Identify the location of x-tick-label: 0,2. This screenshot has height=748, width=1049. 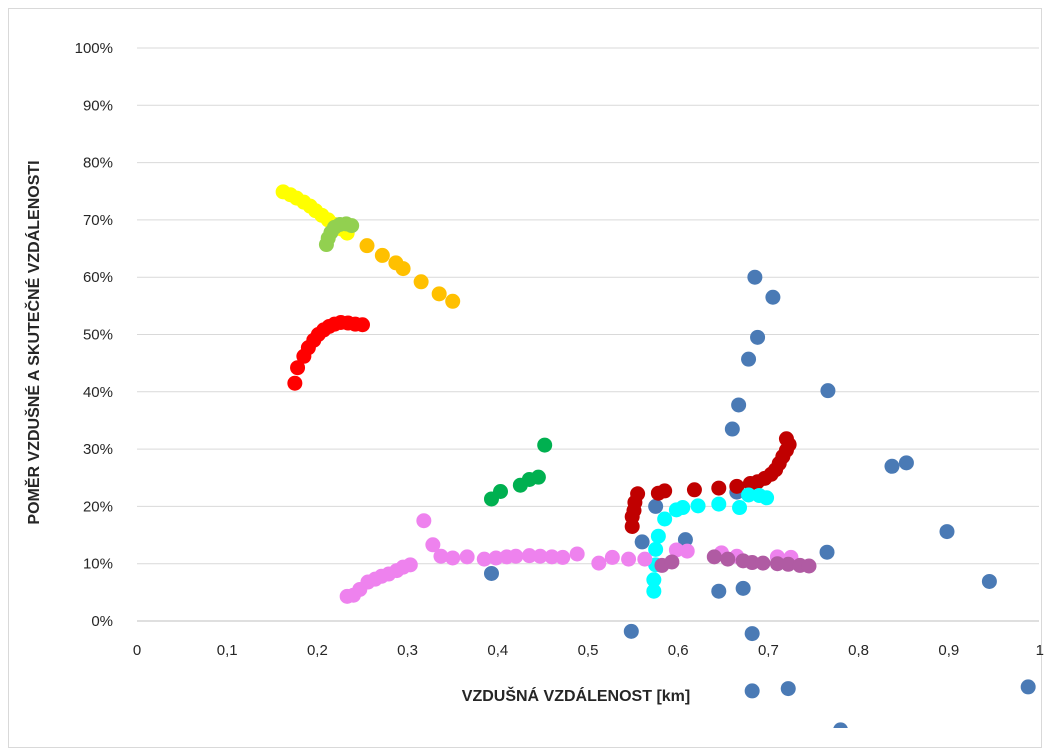
(317, 650).